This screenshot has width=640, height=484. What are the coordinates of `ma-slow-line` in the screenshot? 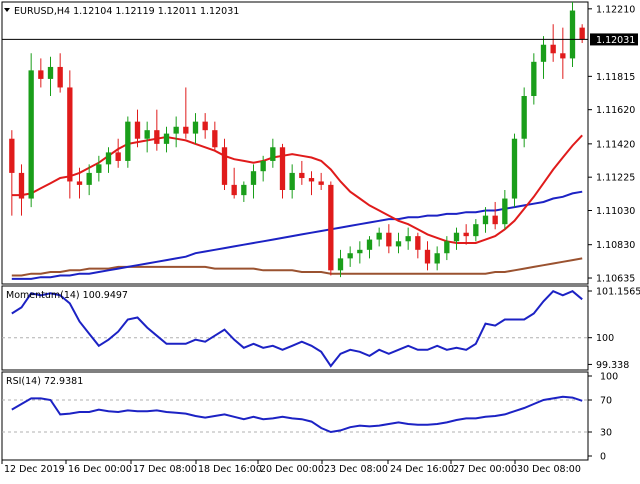 It's located at (297, 267).